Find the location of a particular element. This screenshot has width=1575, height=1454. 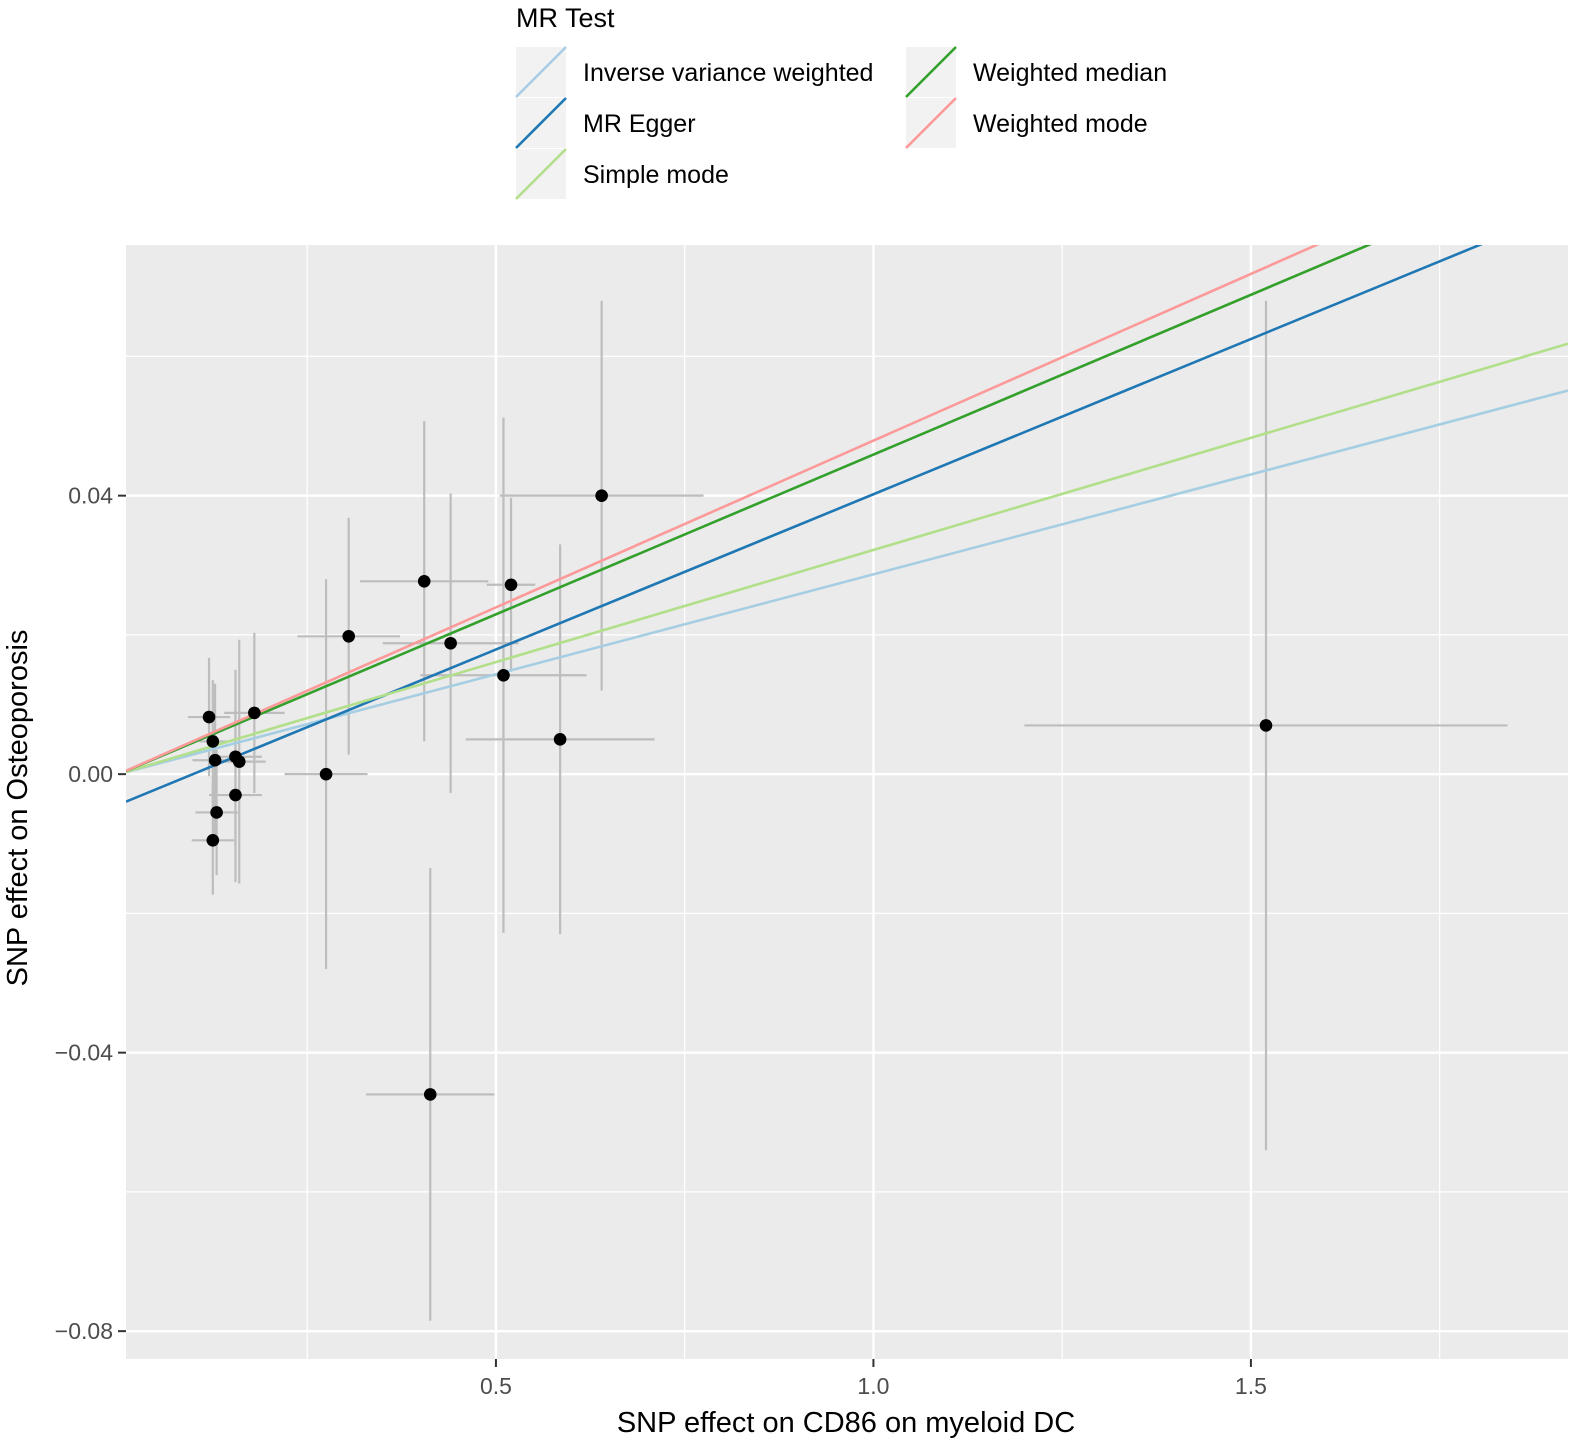

legend-label: Weighted median is located at coordinates (1070, 73).